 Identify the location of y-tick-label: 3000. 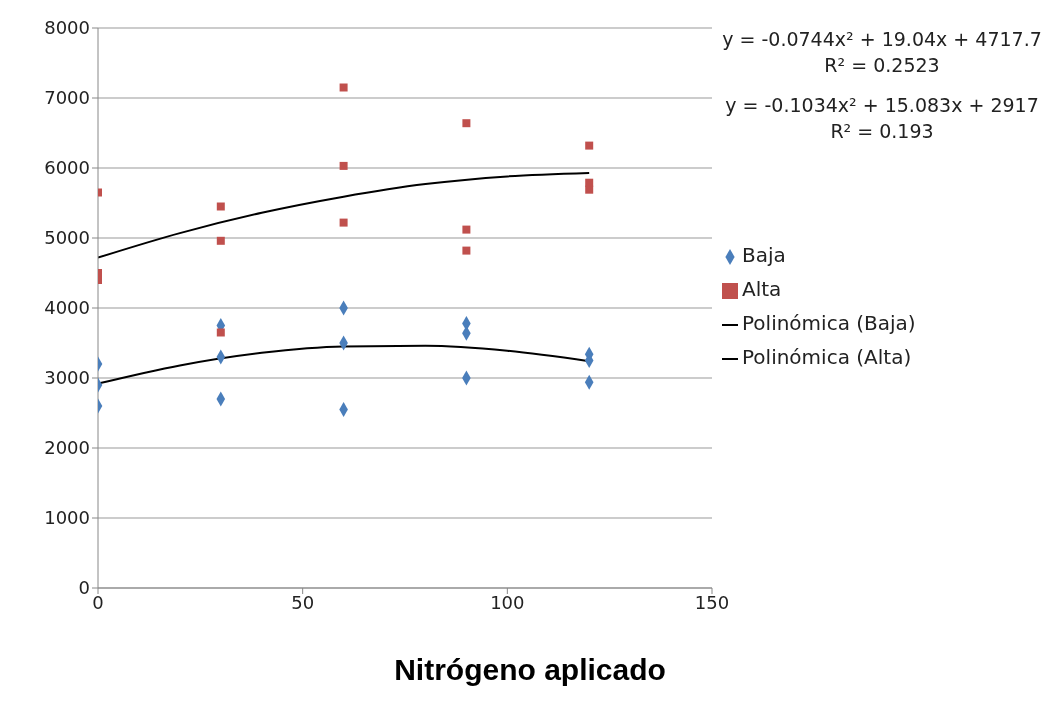
(67, 378).